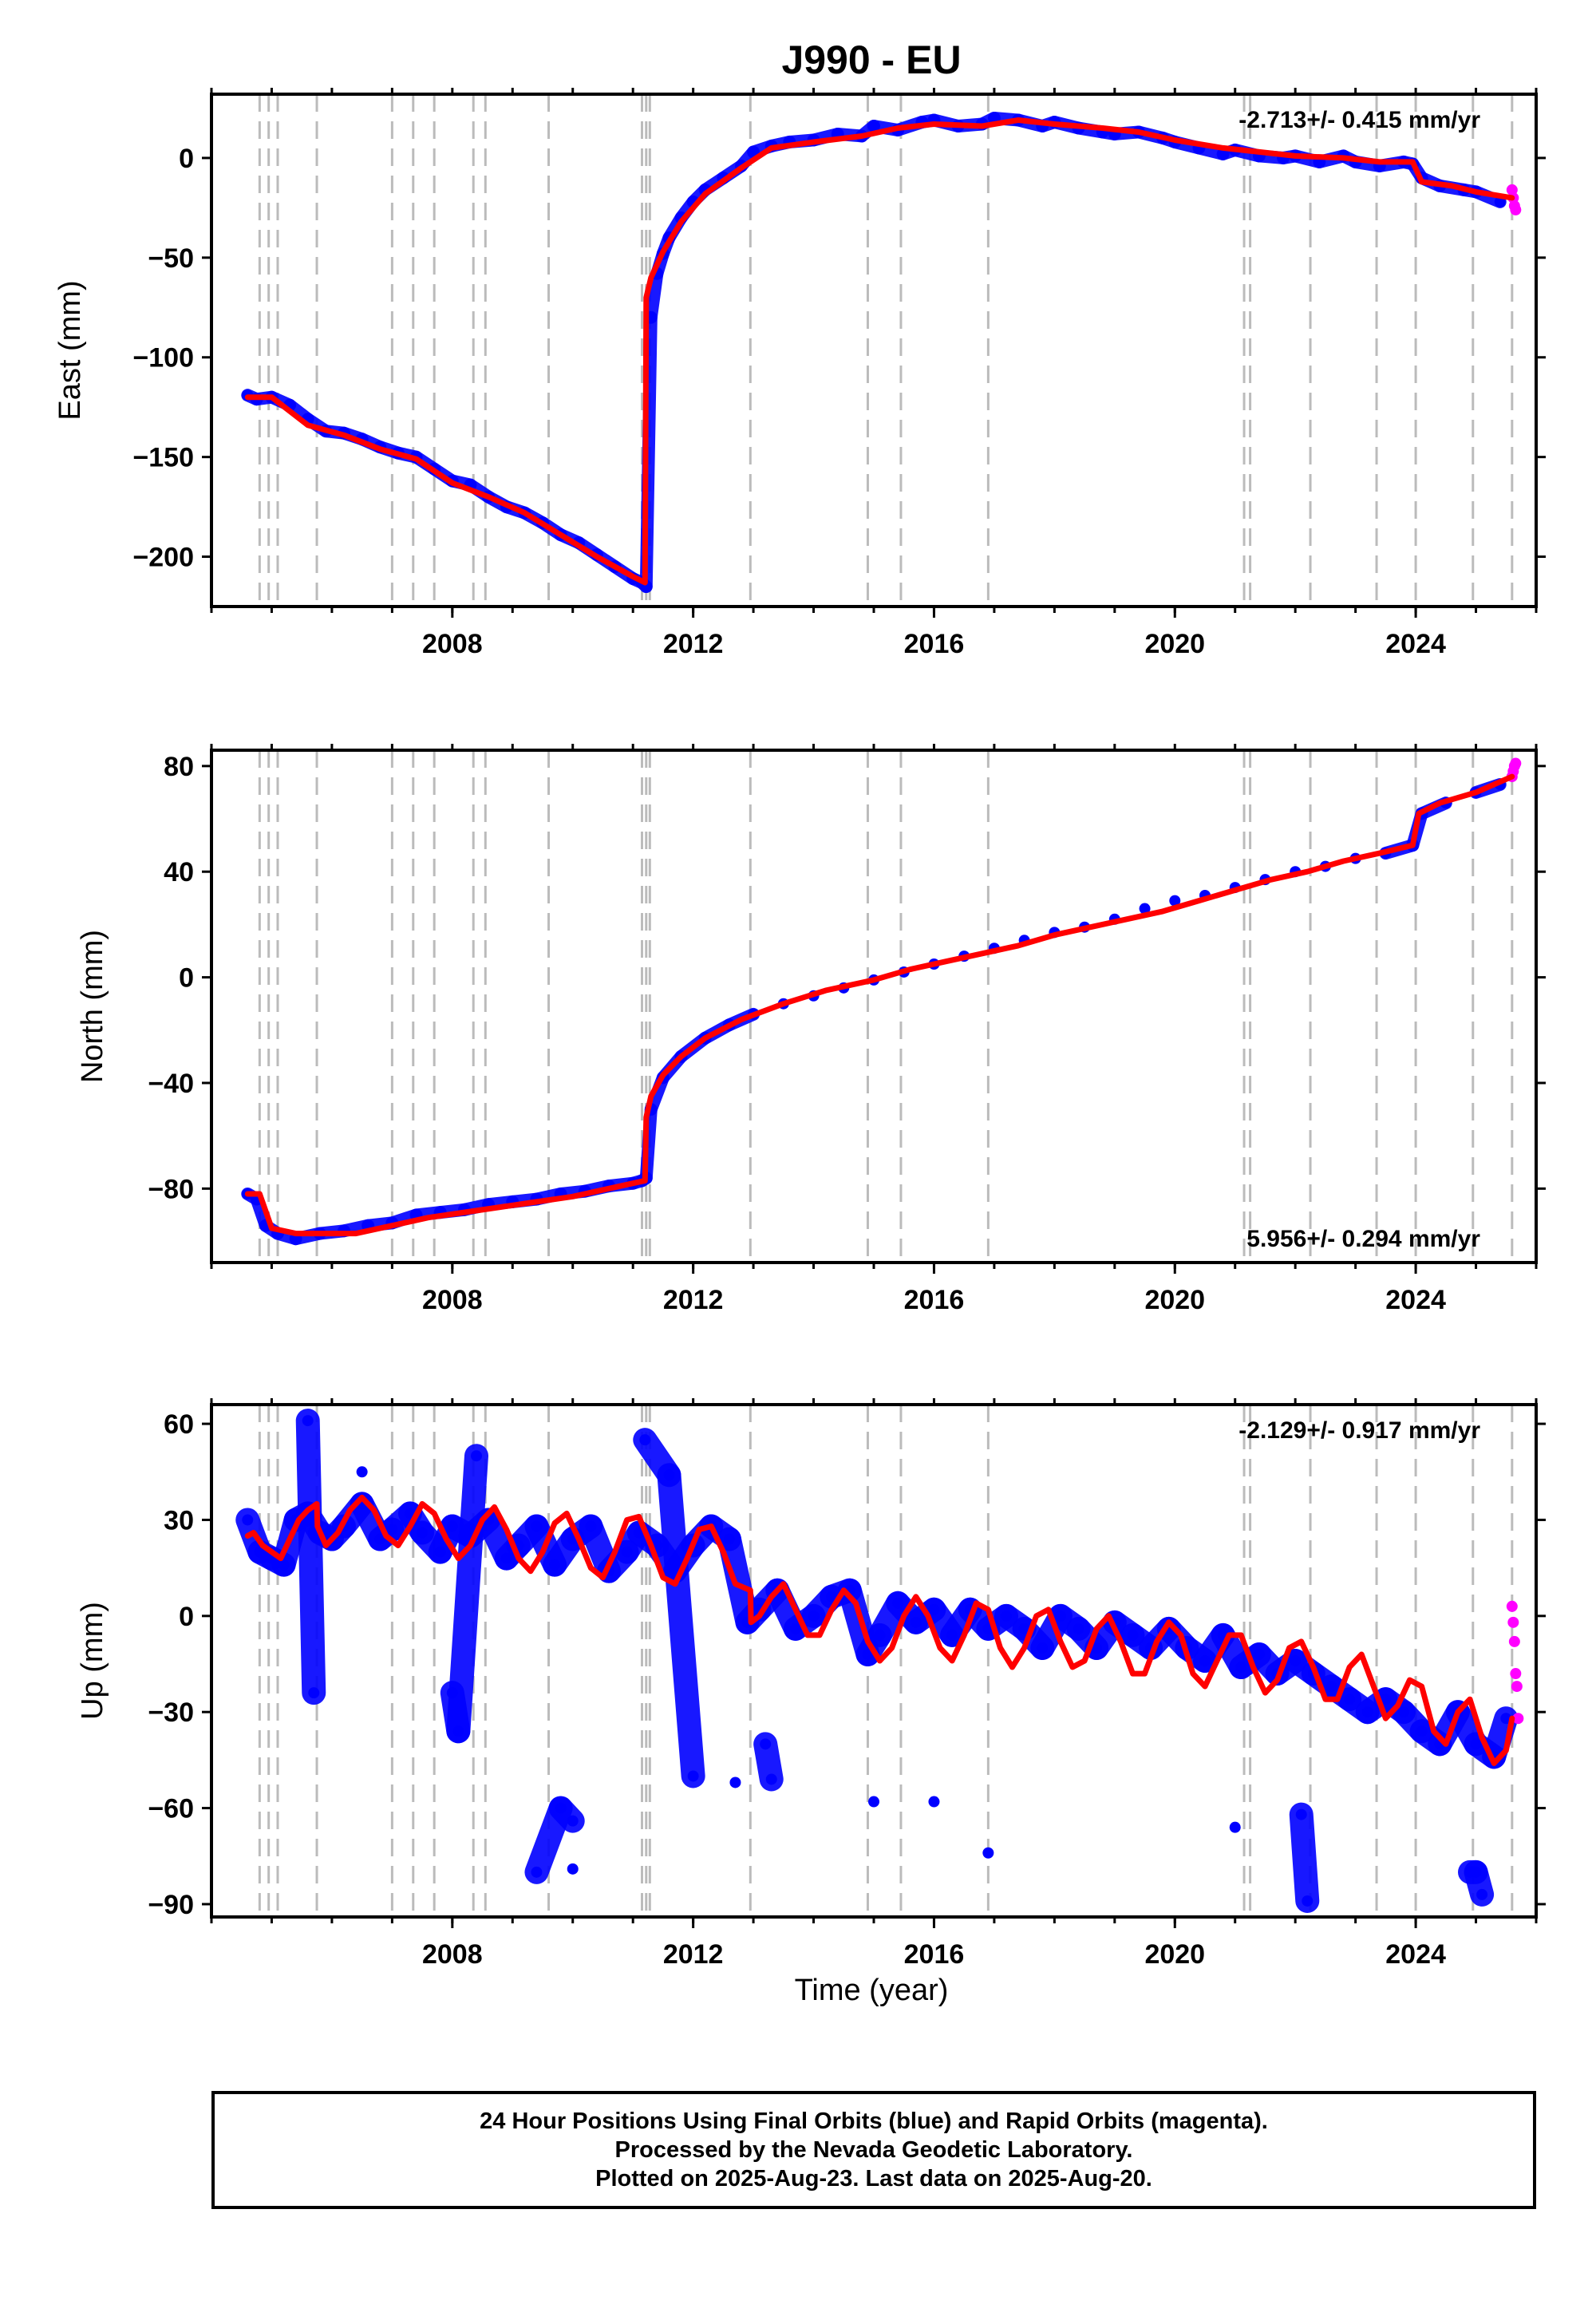  I want to click on east-x-tick-label: 2012, so click(693, 644).